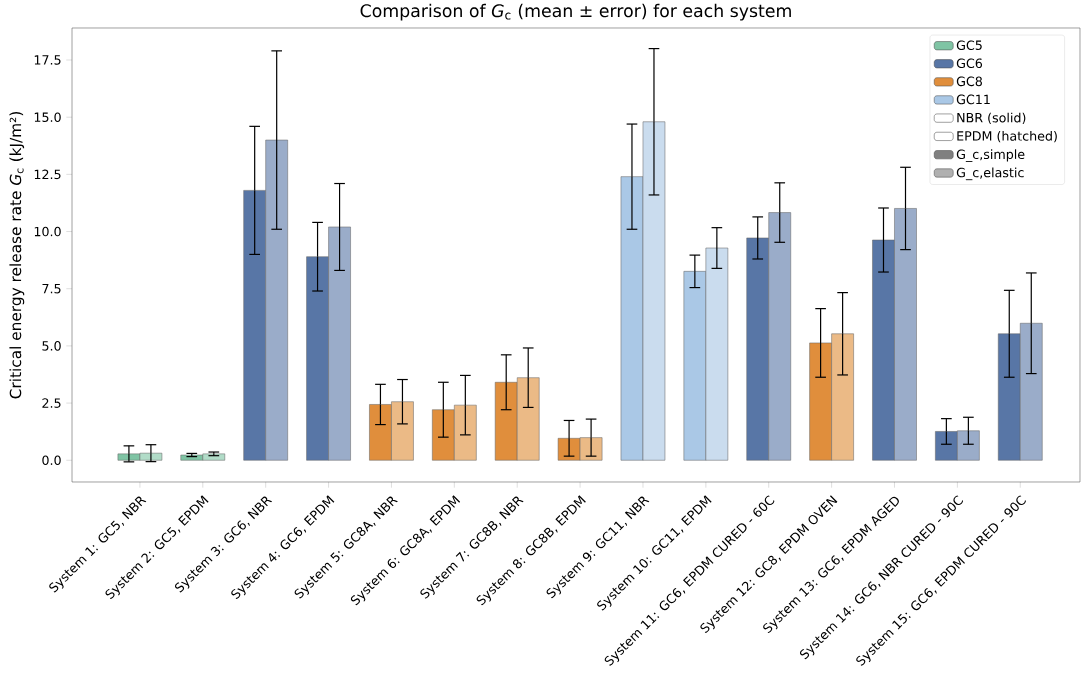 Image resolution: width=1086 pixels, height=675 pixels. Describe the element at coordinates (973, 99) in the screenshot. I see `legend-label: GC11` at that location.